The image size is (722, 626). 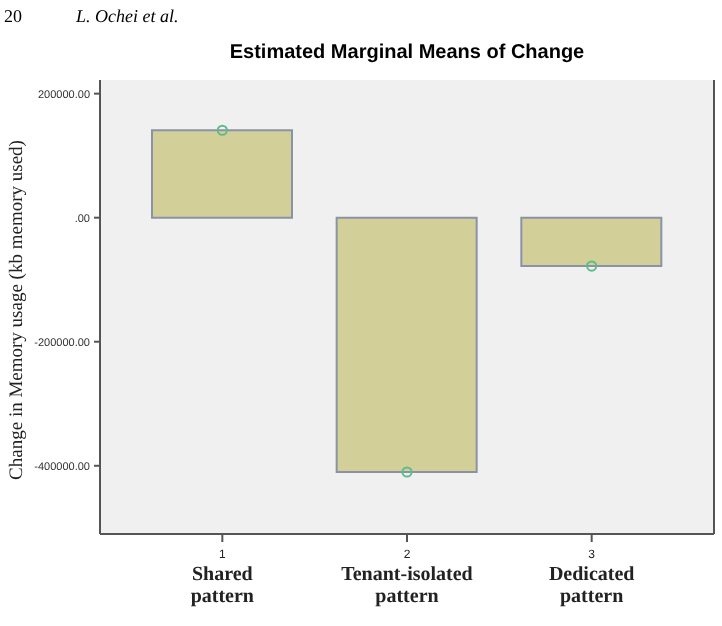 I want to click on text: L. Ochei et al., so click(x=127, y=16).